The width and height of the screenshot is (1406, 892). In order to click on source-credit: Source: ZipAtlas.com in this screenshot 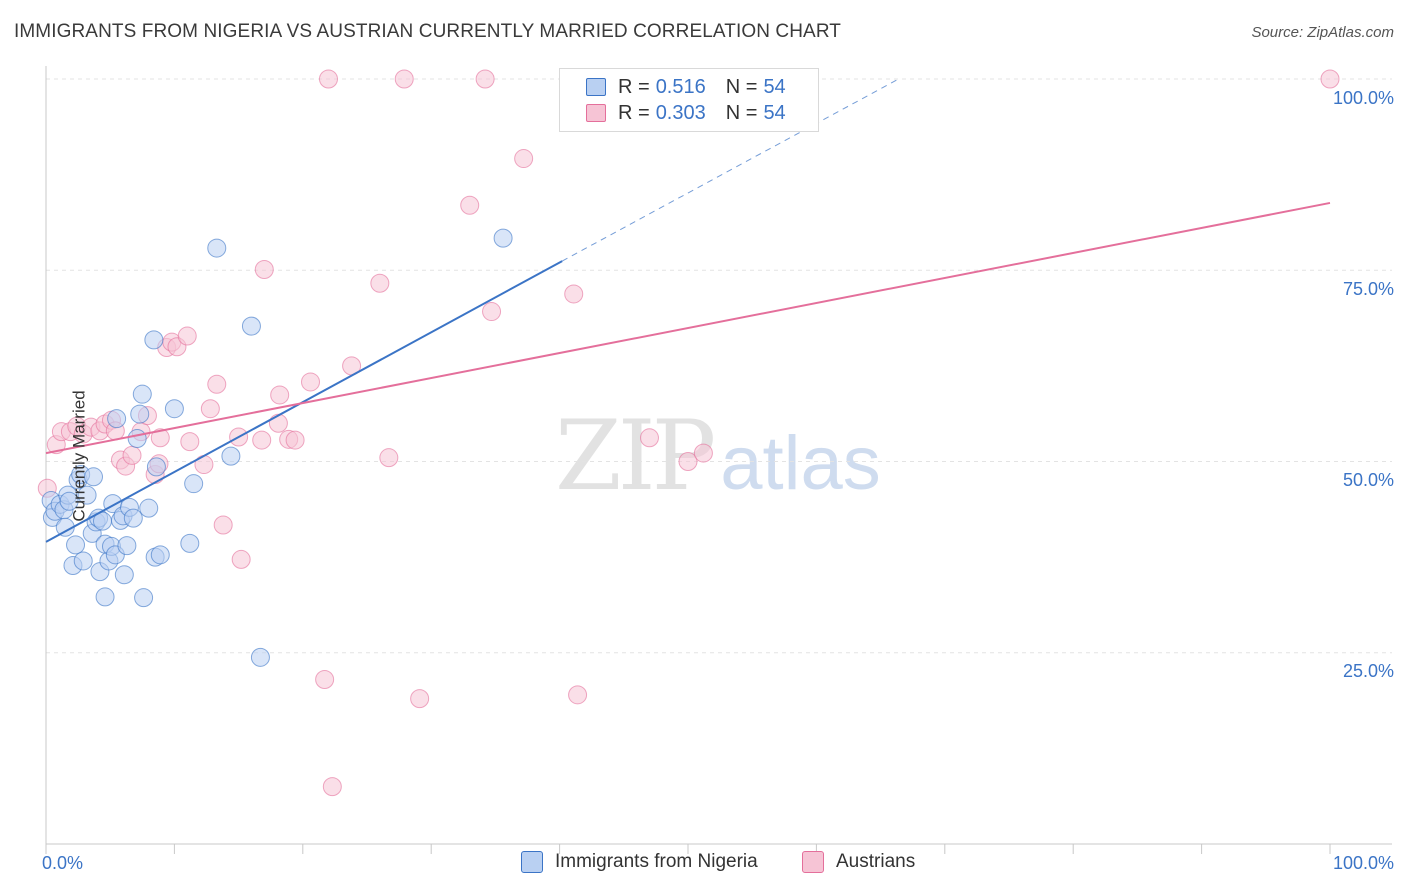, I will do `click(1322, 32)`.